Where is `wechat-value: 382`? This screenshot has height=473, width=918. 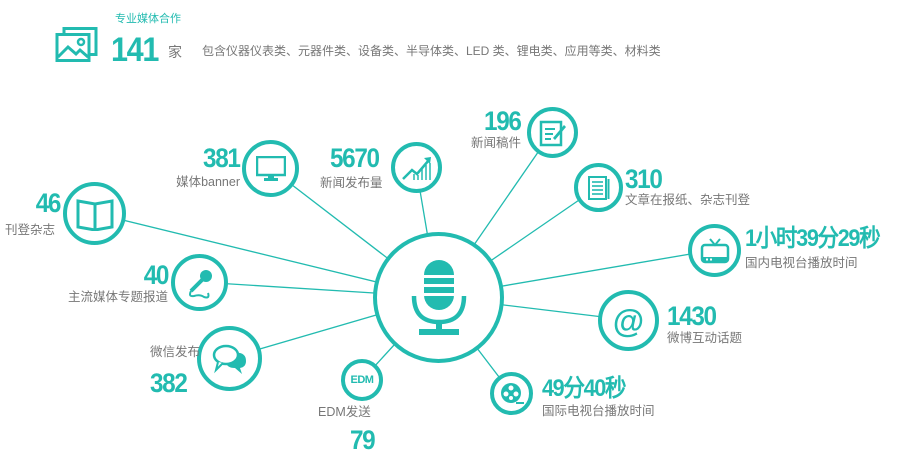
wechat-value: 382 is located at coordinates (169, 383).